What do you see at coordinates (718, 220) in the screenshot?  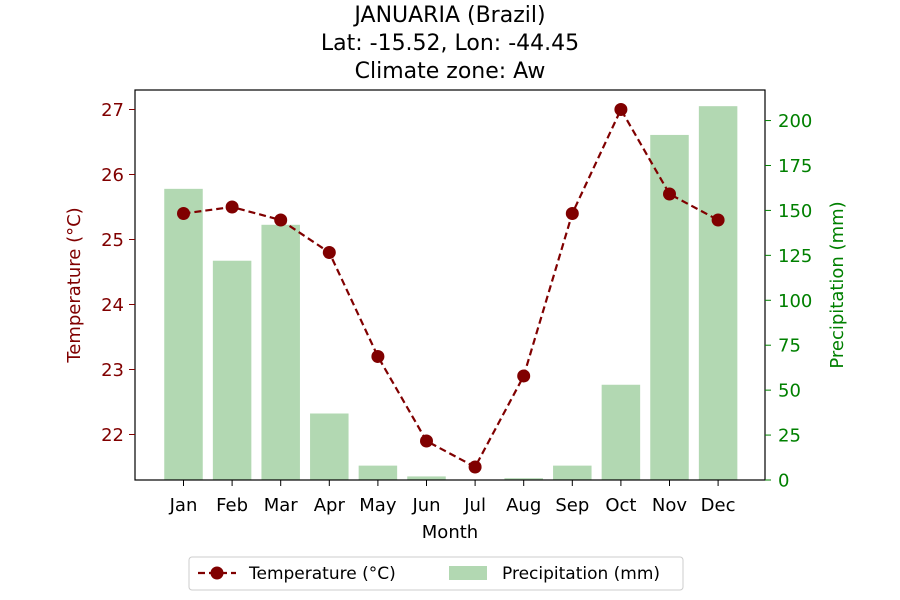 I see `temperature-point-dec` at bounding box center [718, 220].